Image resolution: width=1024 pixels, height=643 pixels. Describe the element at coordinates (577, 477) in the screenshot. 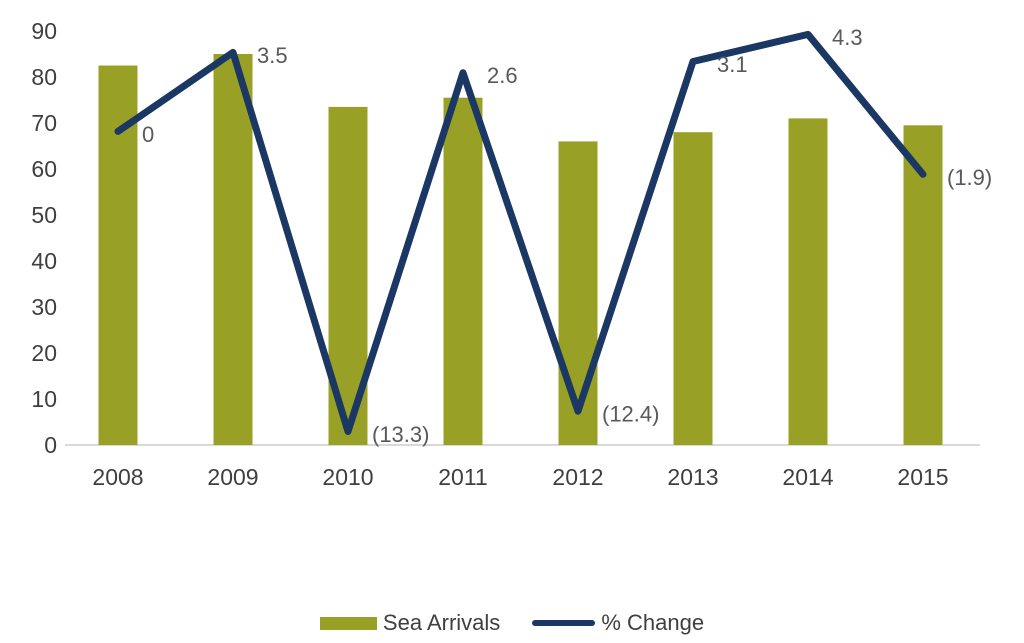

I see `x-axis-label-2012: 2012` at that location.